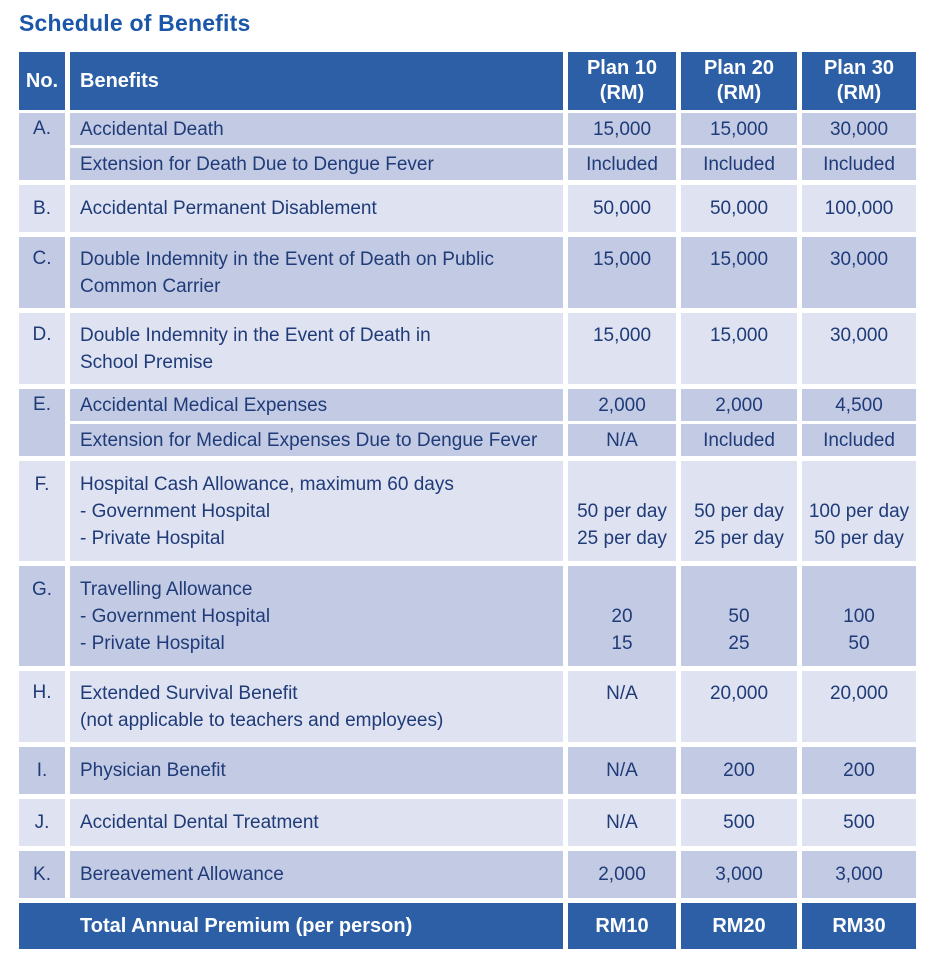 The height and width of the screenshot is (964, 936). Describe the element at coordinates (316, 770) in the screenshot. I see `benefit-cell: Physician Benefit` at that location.